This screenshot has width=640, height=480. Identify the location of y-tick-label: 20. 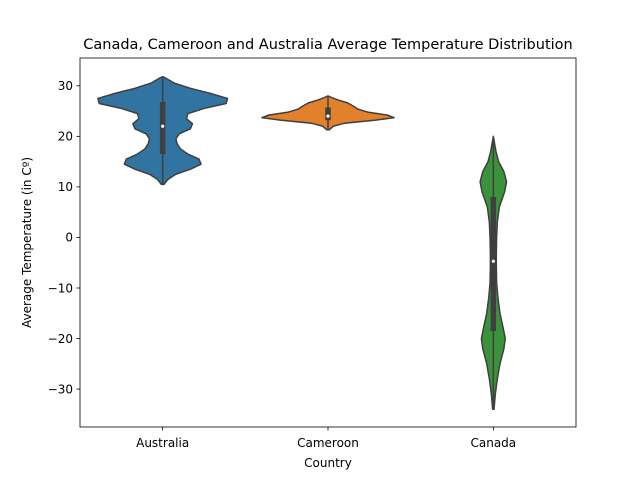
(65, 137).